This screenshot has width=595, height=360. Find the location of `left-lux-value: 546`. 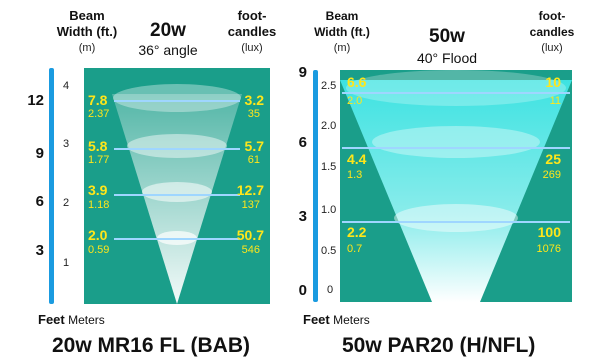

left-lux-value: 546 is located at coordinates (250, 250).